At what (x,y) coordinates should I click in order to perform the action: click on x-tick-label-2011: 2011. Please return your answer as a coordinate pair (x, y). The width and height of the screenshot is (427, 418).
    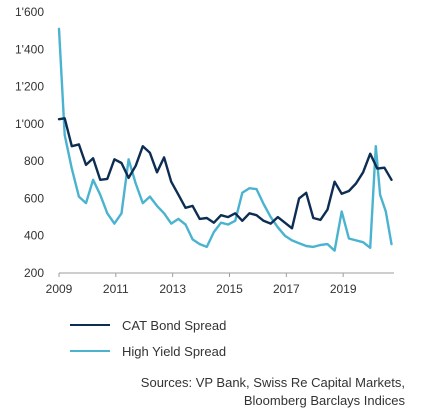
    Looking at the image, I should click on (116, 289).